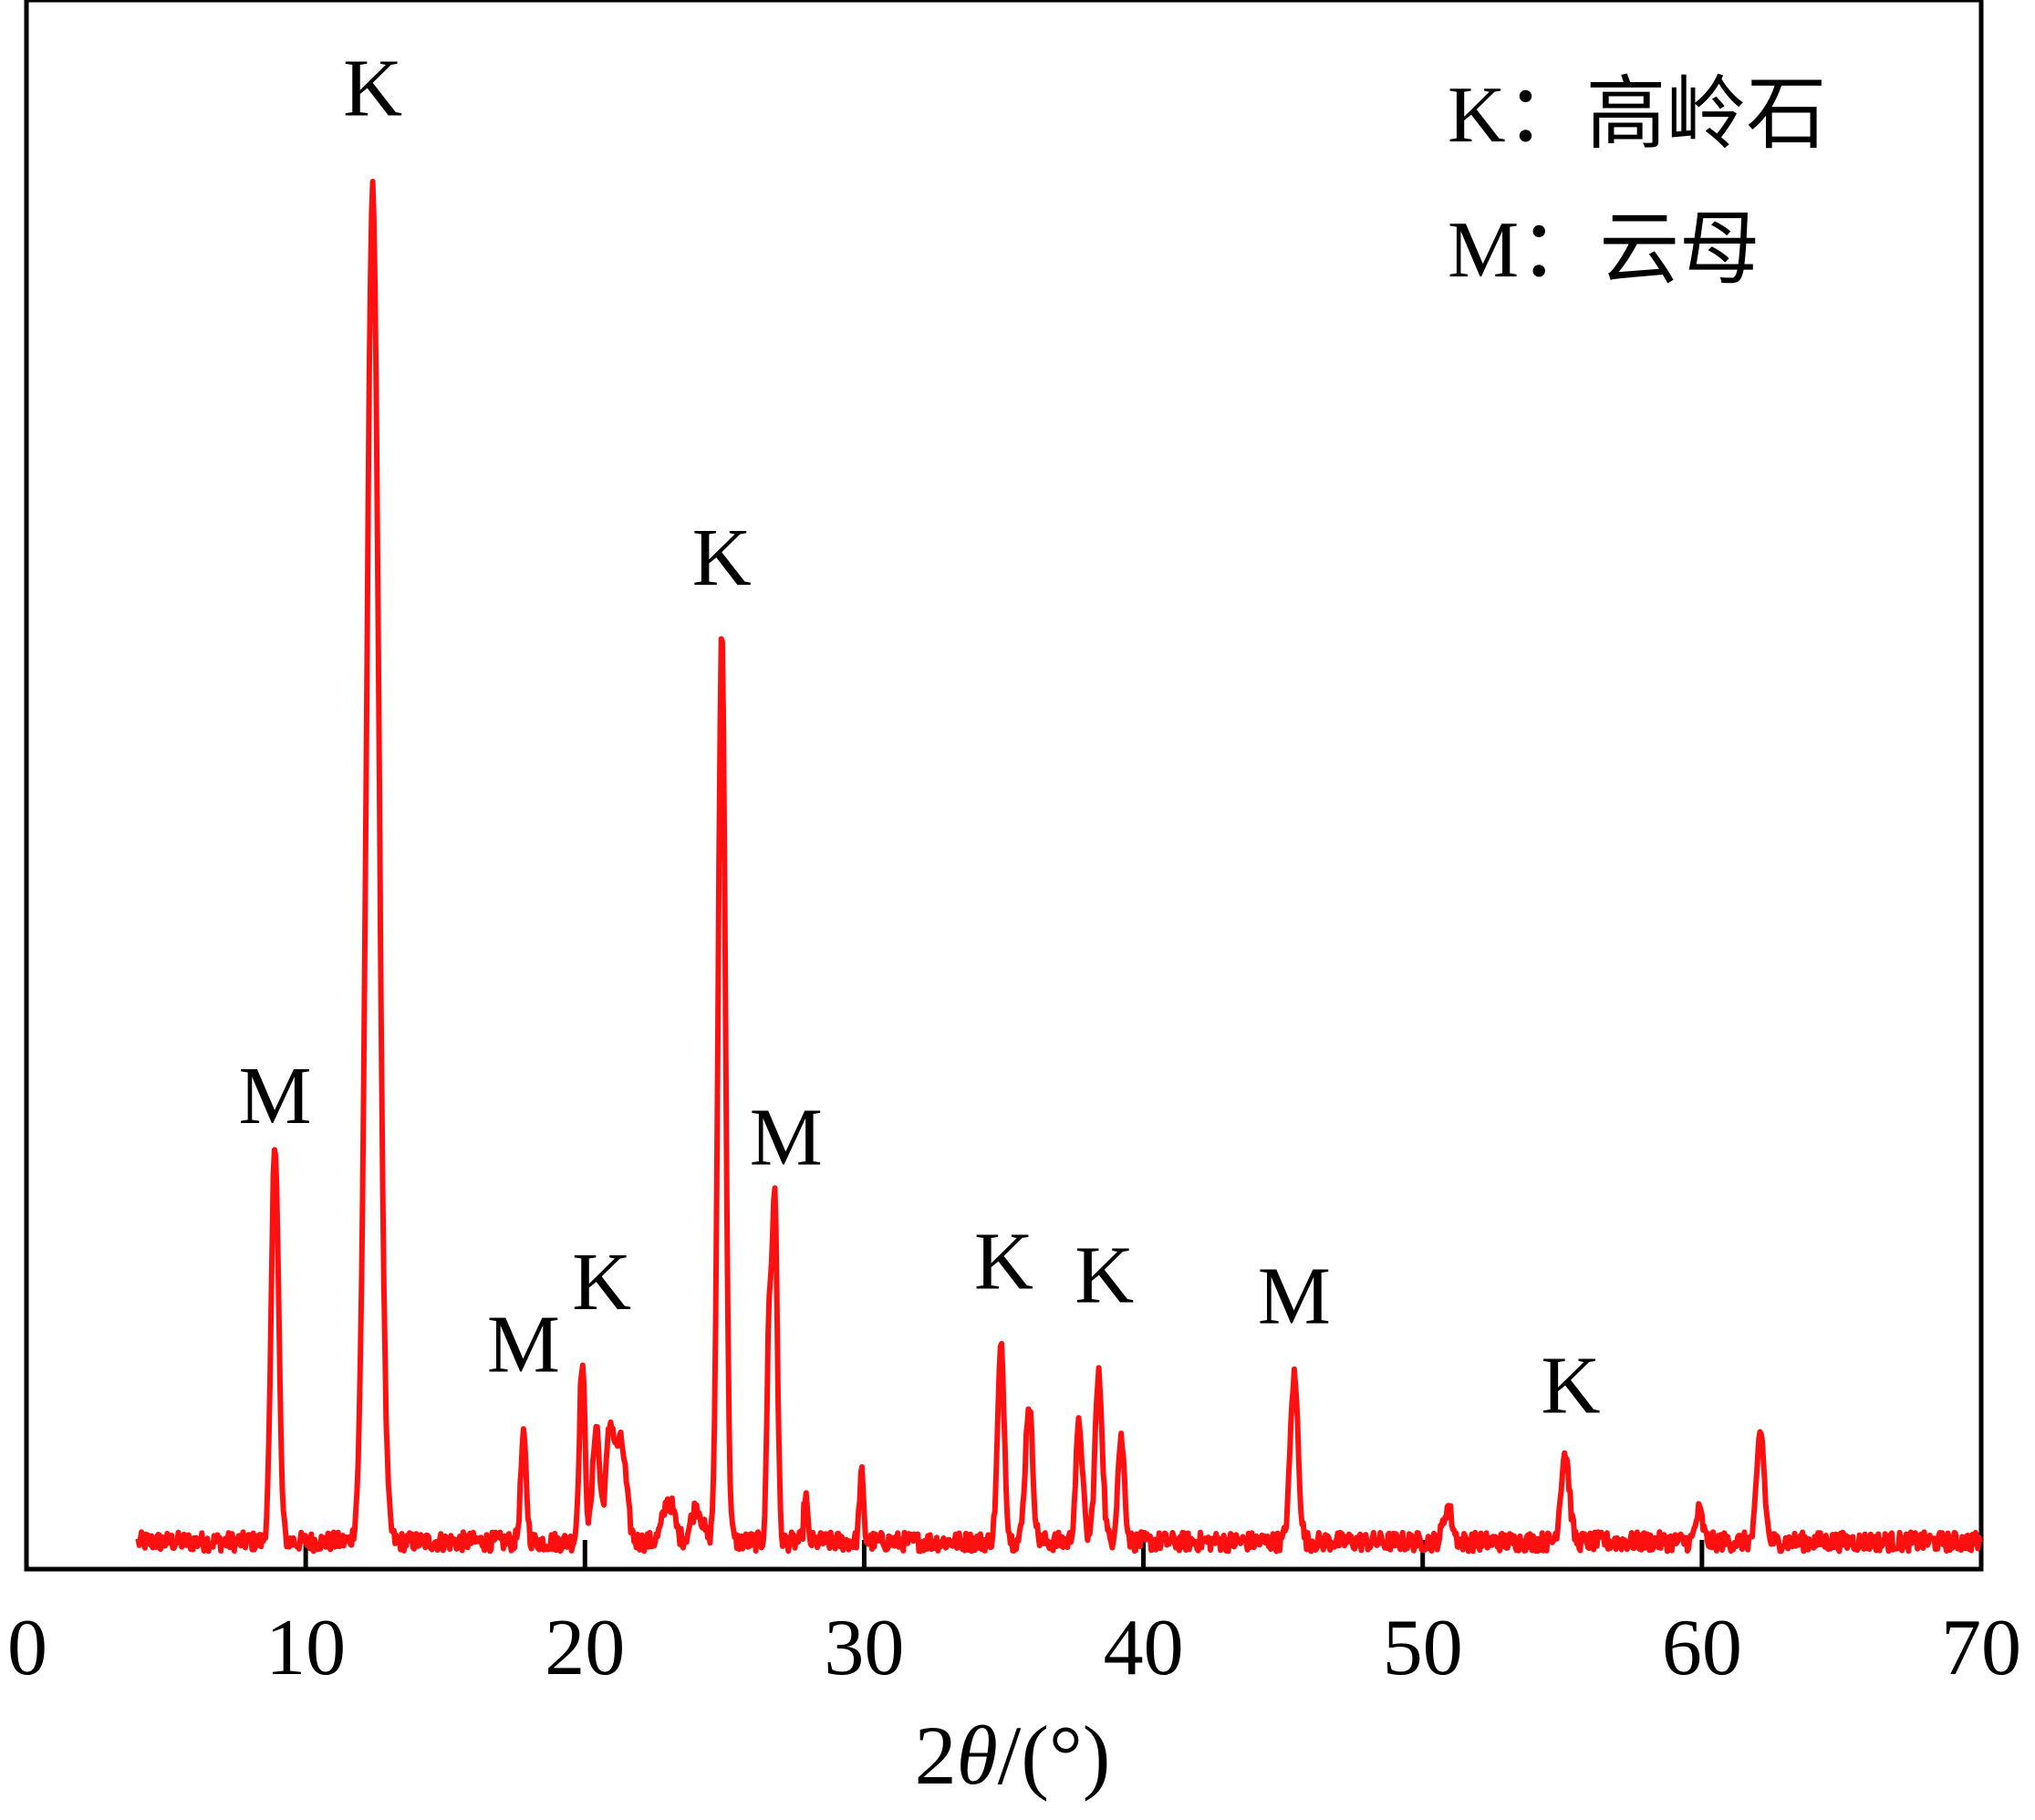 The height and width of the screenshot is (1820, 2035). Describe the element at coordinates (1702, 1648) in the screenshot. I see `x-tick-label: 60` at that location.